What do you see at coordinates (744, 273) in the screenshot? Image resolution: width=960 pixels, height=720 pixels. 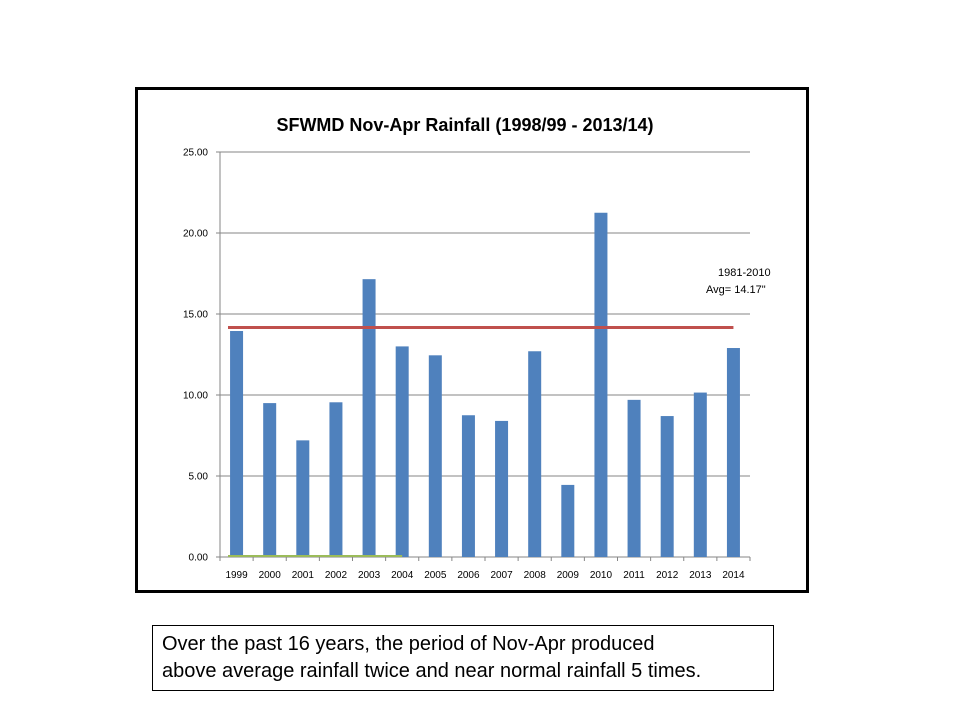 I see `average-label-period: 1981-2010` at bounding box center [744, 273].